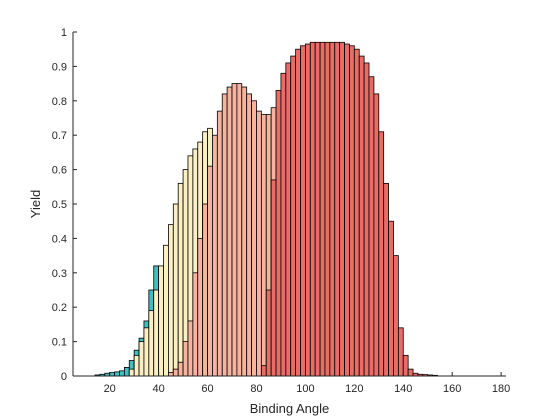  What do you see at coordinates (501, 389) in the screenshot?
I see `x-tick-label: 180` at bounding box center [501, 389].